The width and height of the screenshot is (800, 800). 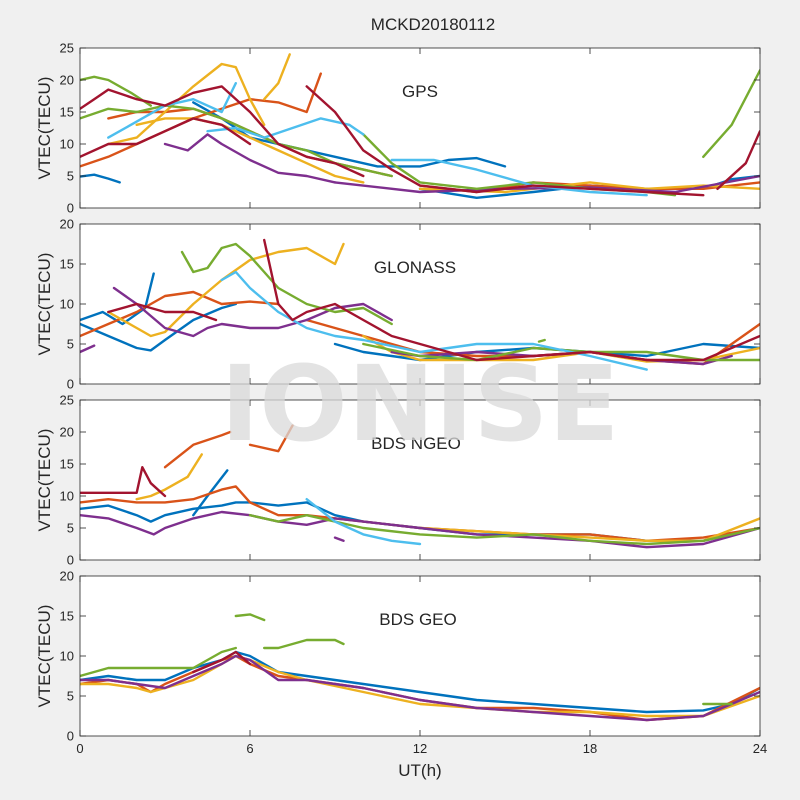 What do you see at coordinates (420, 748) in the screenshot?
I see `x-tick-label: 12` at bounding box center [420, 748].